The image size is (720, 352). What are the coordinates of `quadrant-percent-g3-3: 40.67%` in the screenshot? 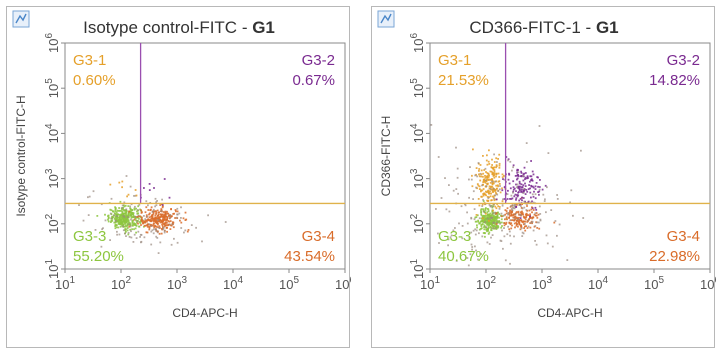 It's located at (463, 256).